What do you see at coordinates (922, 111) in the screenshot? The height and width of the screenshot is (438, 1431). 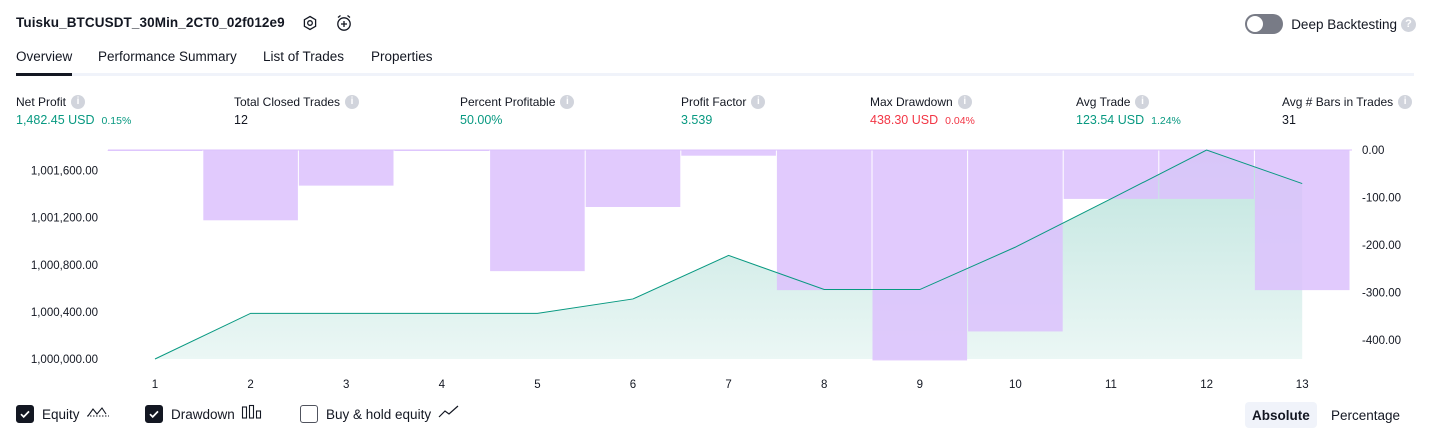 I see `metric-max-drawdown: Max Drawdown i 438.30 USD 0.04%` at bounding box center [922, 111].